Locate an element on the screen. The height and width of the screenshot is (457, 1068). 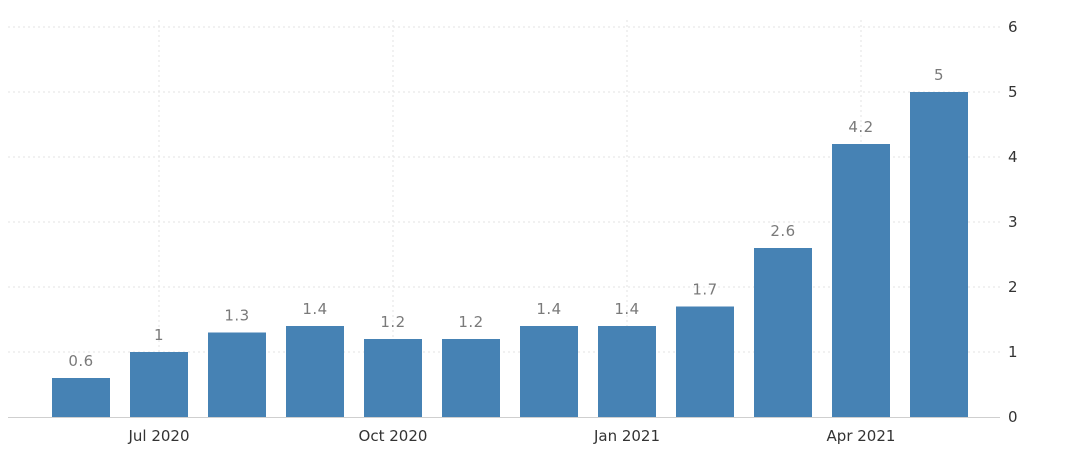
data-label: 2.6 is located at coordinates (782, 231).